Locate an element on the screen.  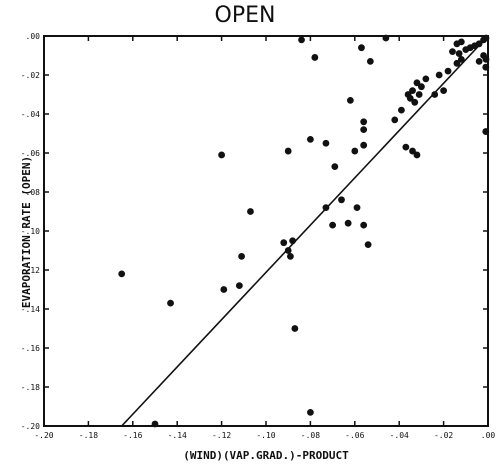
y-tick-label: -.20 is located at coordinates (30, 426).